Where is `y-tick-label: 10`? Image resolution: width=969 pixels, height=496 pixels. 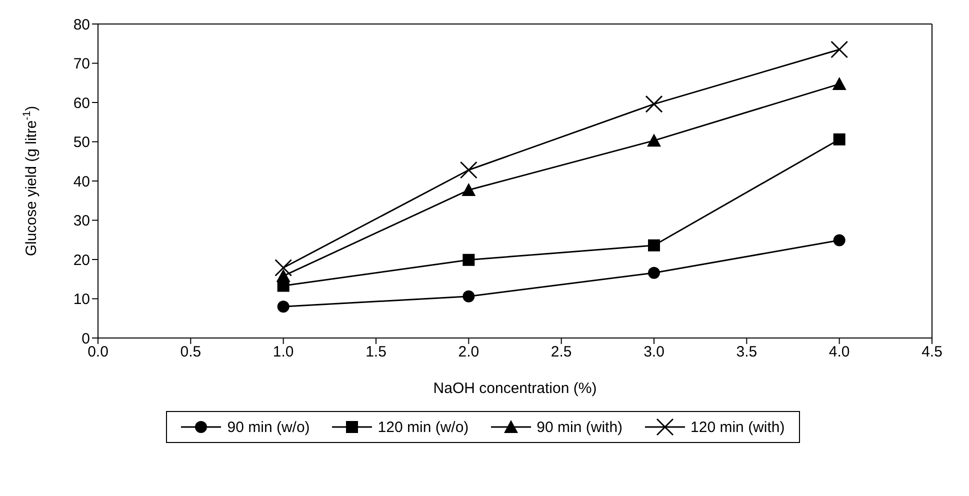 y-tick-label: 10 is located at coordinates (81, 299).